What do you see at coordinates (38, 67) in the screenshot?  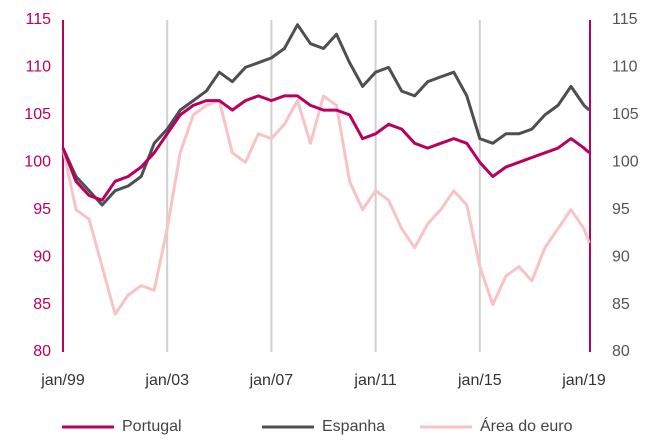 I see `y-tick-label: 110` at bounding box center [38, 67].